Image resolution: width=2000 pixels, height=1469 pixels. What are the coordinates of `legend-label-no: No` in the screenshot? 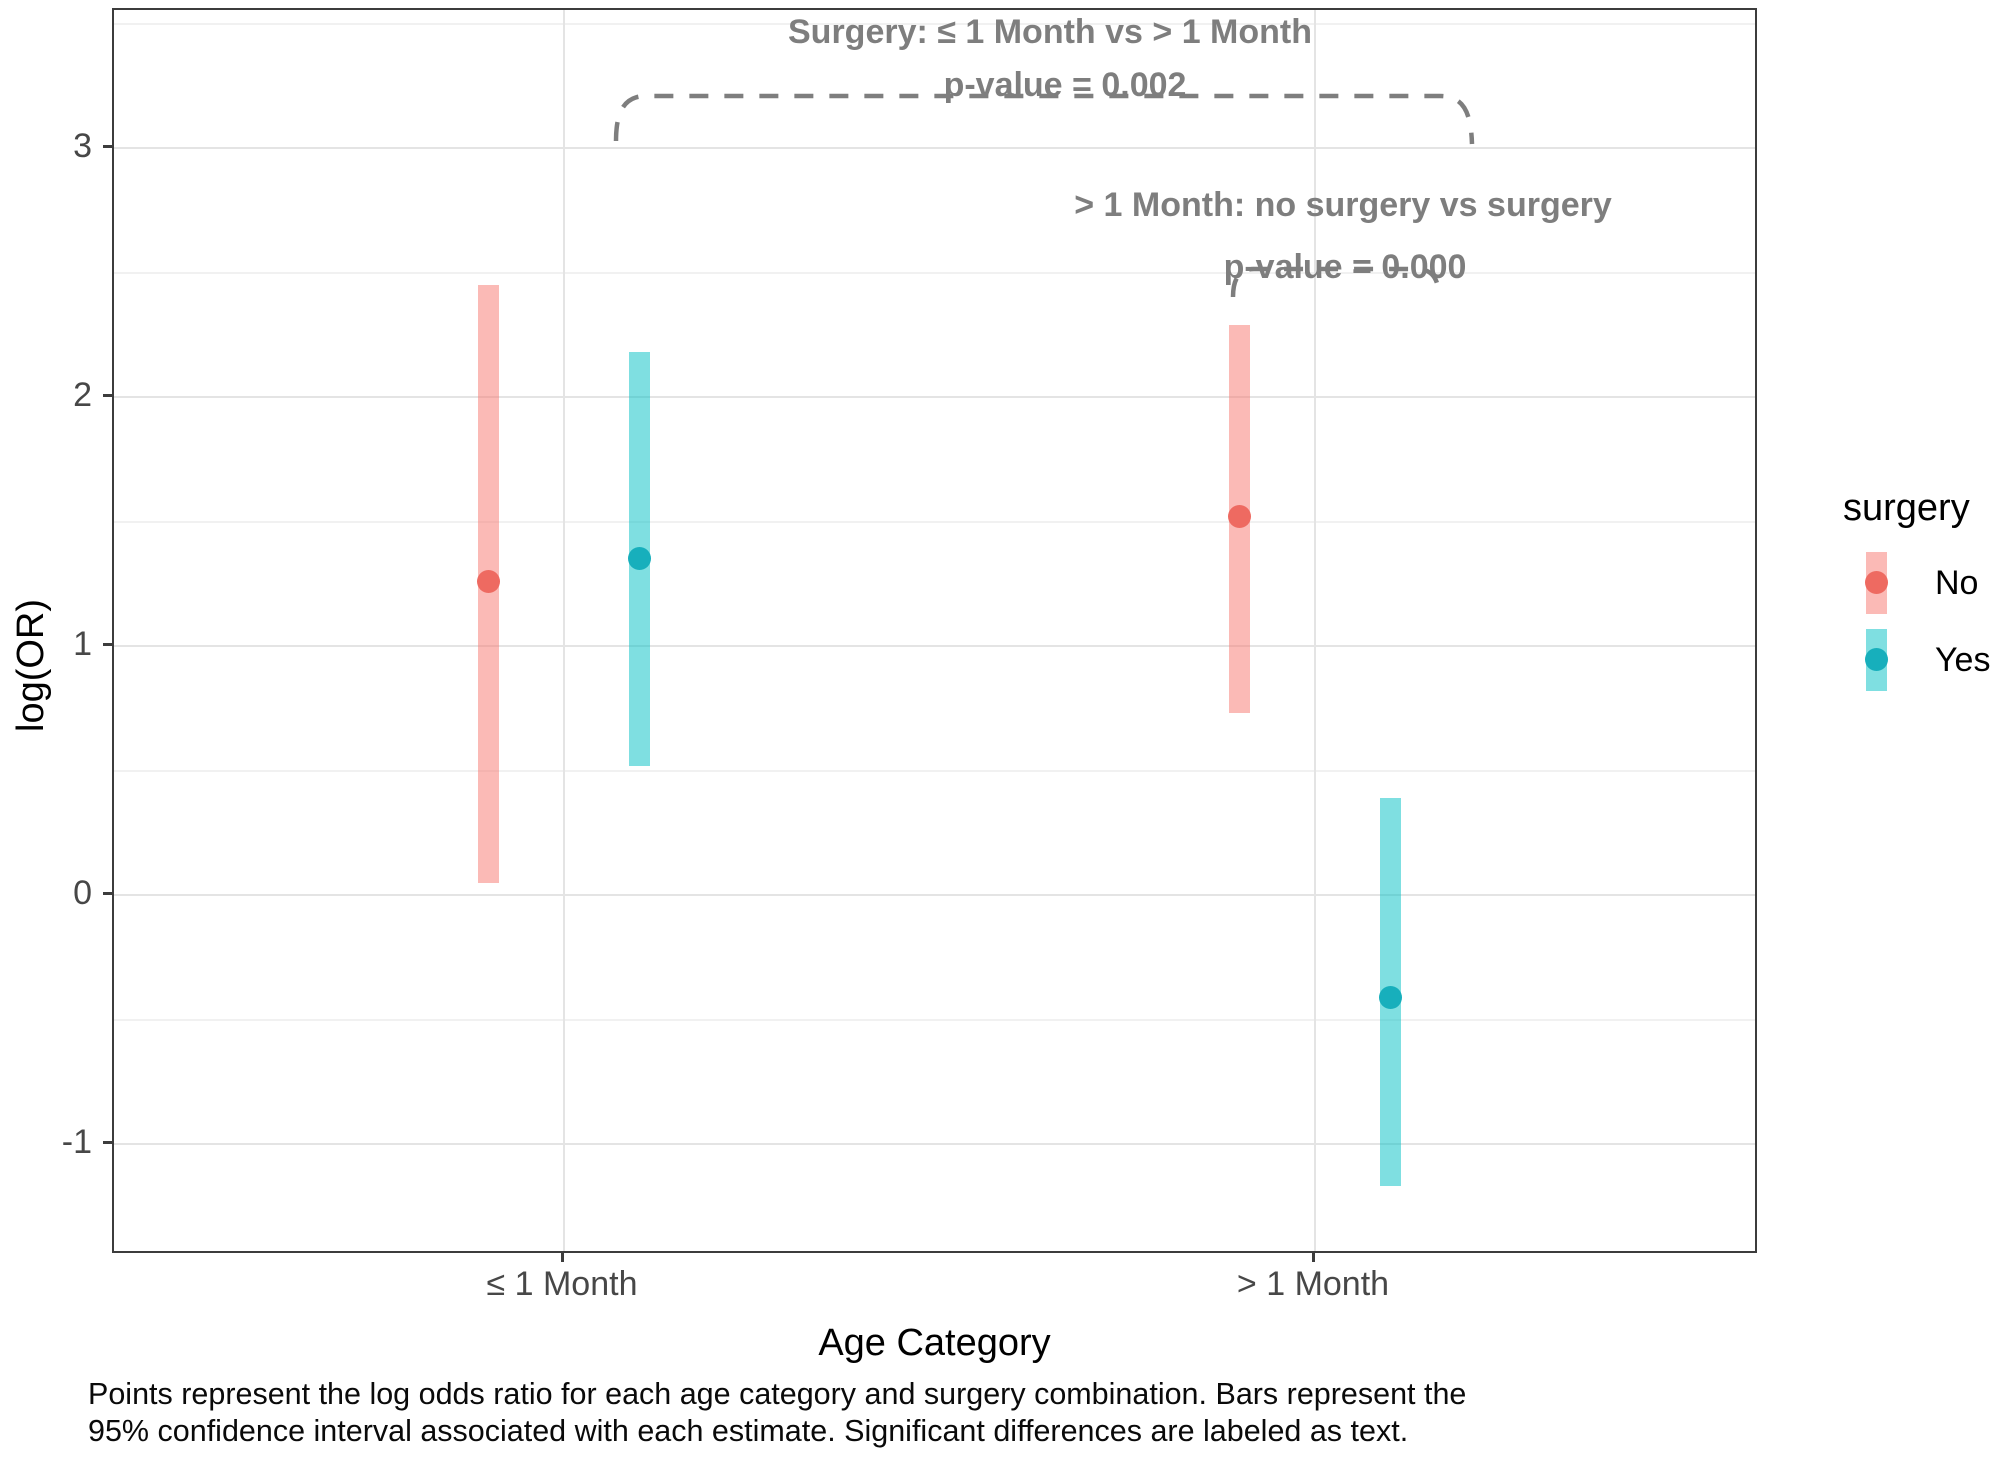 It's located at (1957, 583).